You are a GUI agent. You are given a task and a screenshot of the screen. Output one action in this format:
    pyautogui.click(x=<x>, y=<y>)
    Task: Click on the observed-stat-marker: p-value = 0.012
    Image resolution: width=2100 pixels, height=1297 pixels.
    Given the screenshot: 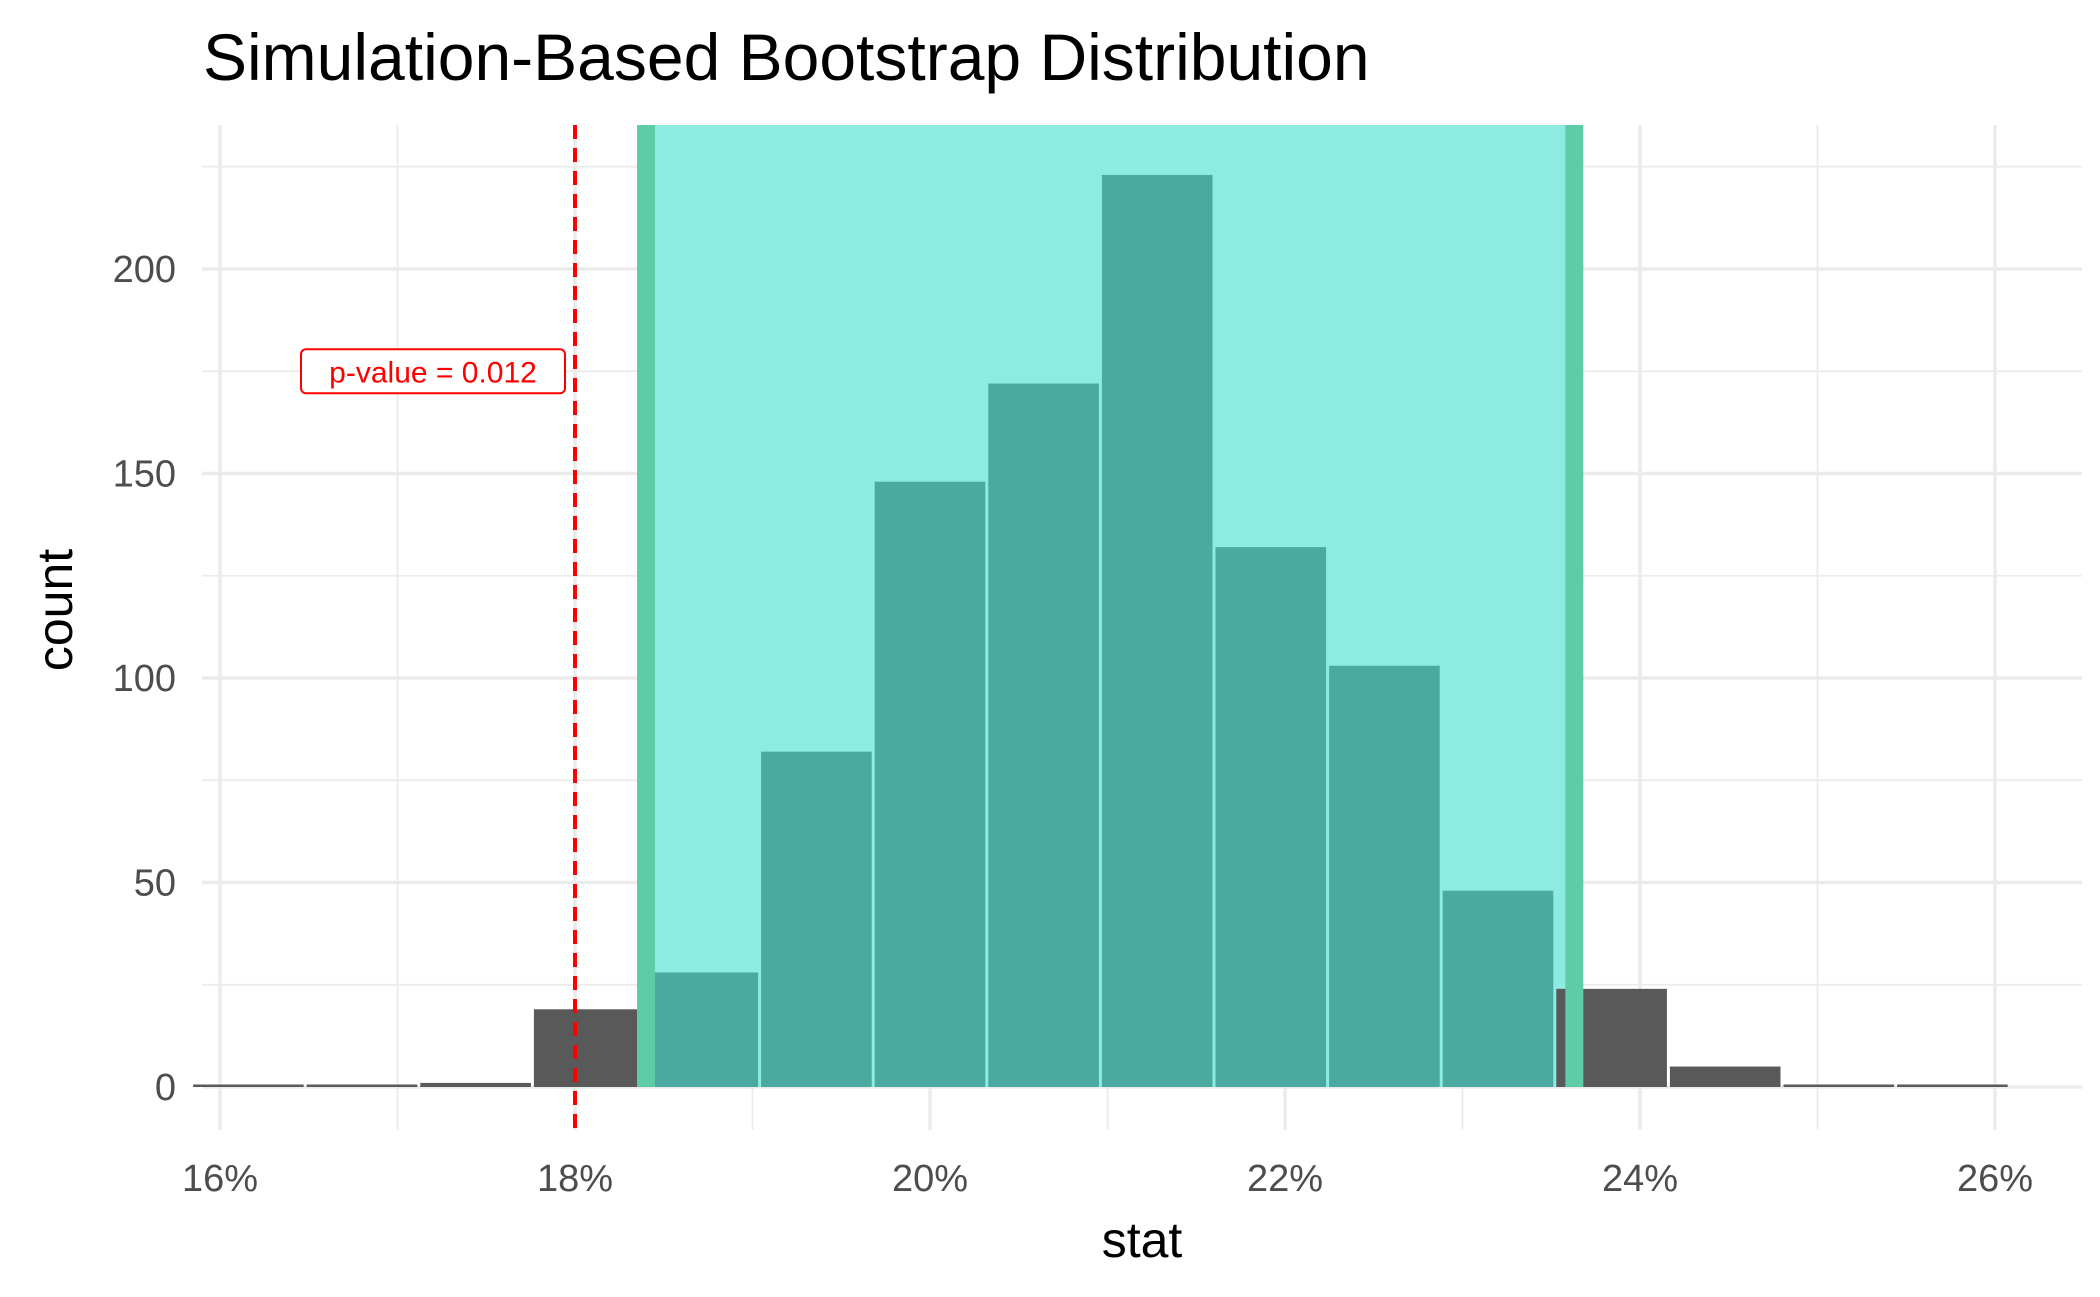 What is the action you would take?
    pyautogui.click(x=438, y=627)
    